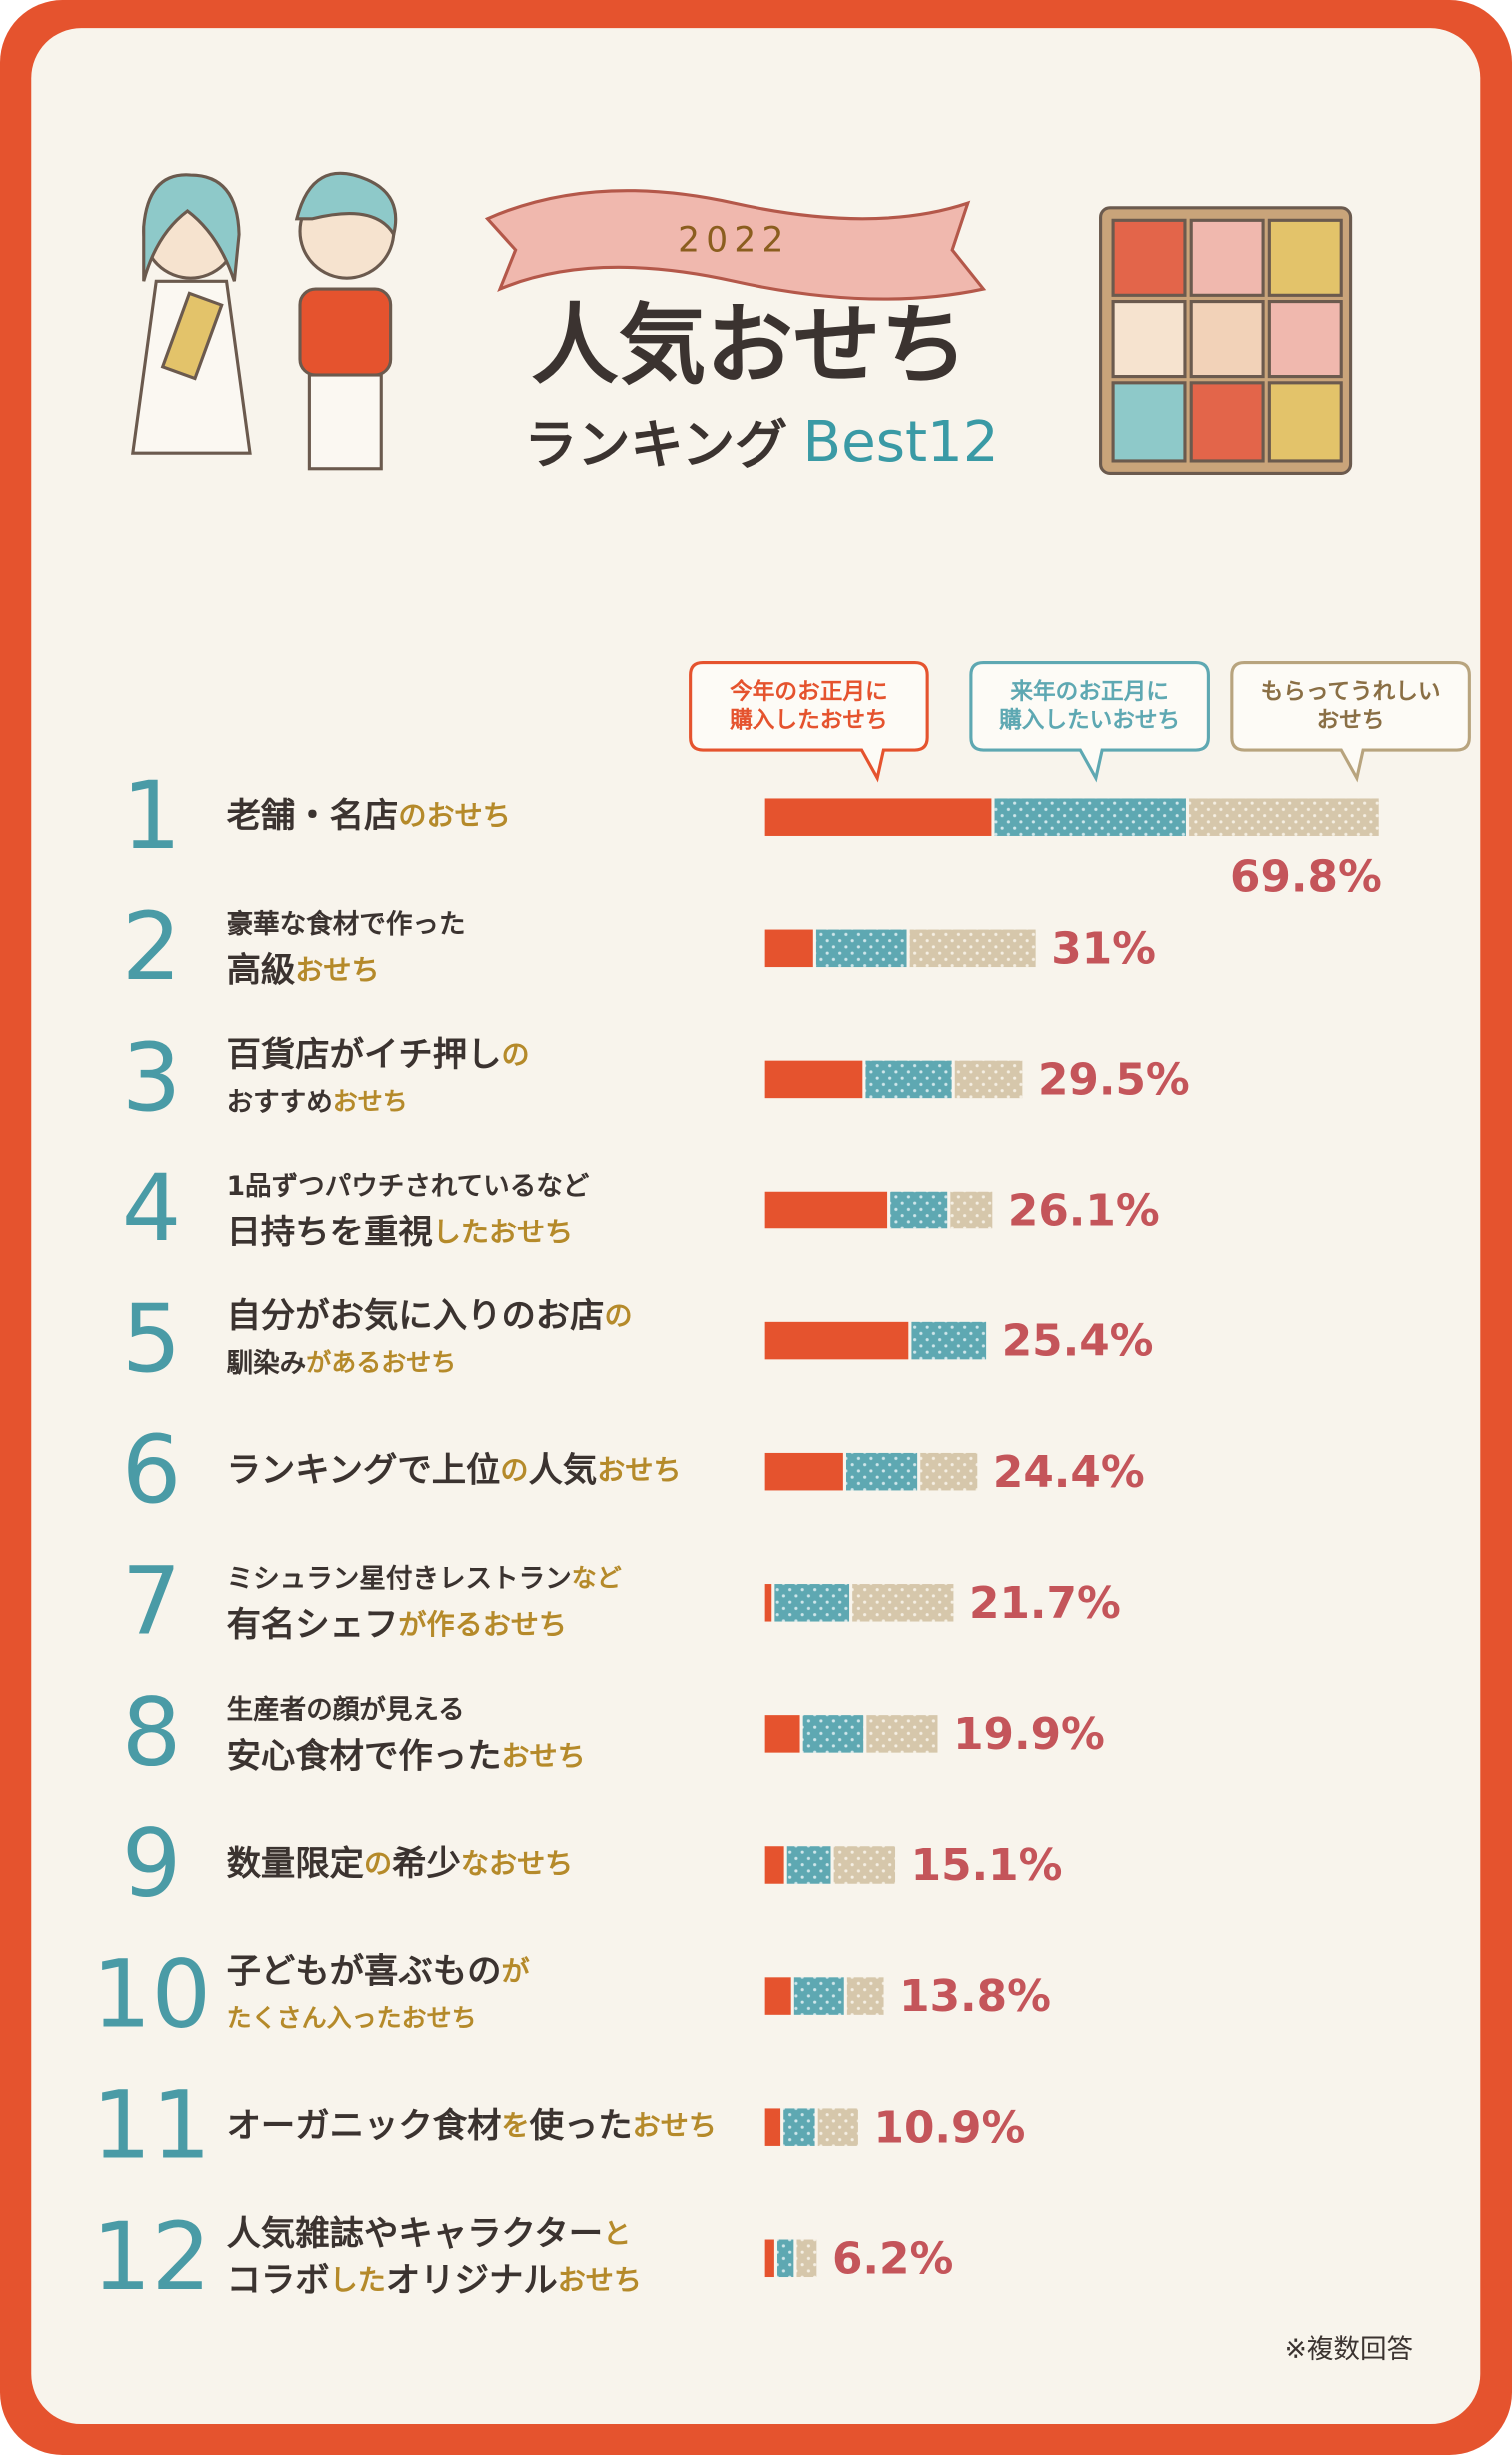 This screenshot has height=2455, width=1512. What do you see at coordinates (892, 2258) in the screenshot?
I see `total-label: 6.2%` at bounding box center [892, 2258].